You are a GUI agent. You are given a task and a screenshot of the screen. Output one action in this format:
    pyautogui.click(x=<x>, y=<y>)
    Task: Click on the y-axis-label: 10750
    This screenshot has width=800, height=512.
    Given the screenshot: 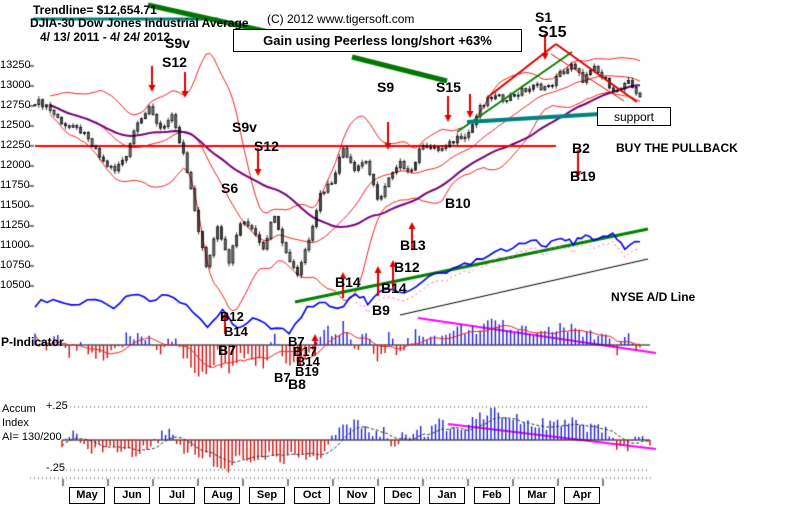 What is the action you would take?
    pyautogui.click(x=15, y=265)
    